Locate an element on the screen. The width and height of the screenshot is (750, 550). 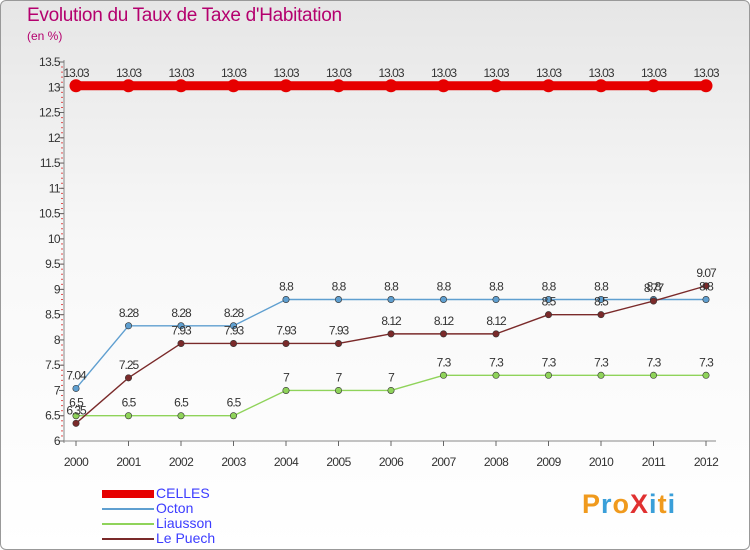
y-tick-label: 9.5 is located at coordinates (53, 264).